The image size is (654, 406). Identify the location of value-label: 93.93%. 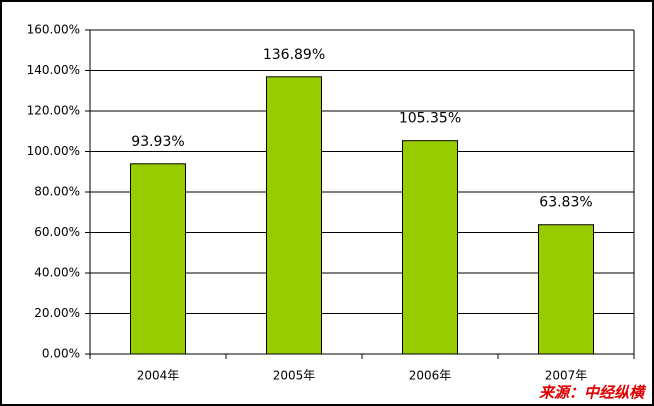
(157, 142).